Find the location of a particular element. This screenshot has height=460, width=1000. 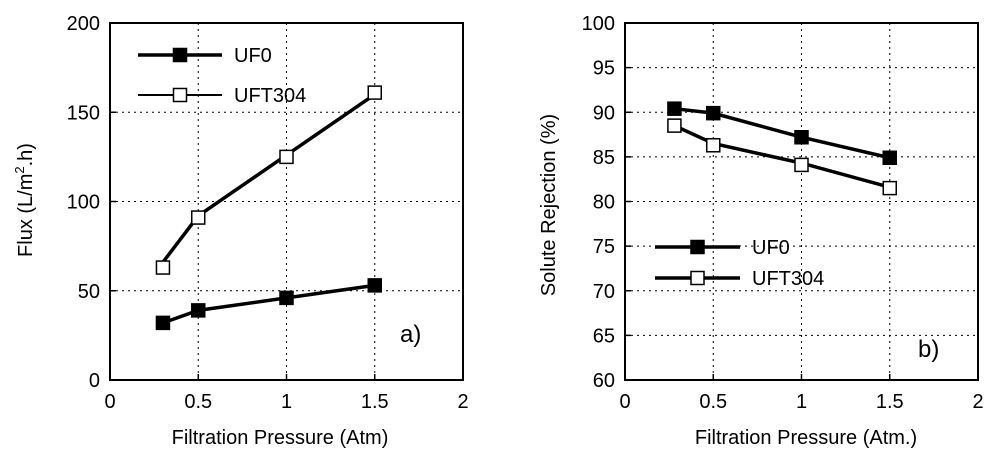

rejection-y-tick-label: 65 is located at coordinates (604, 336).